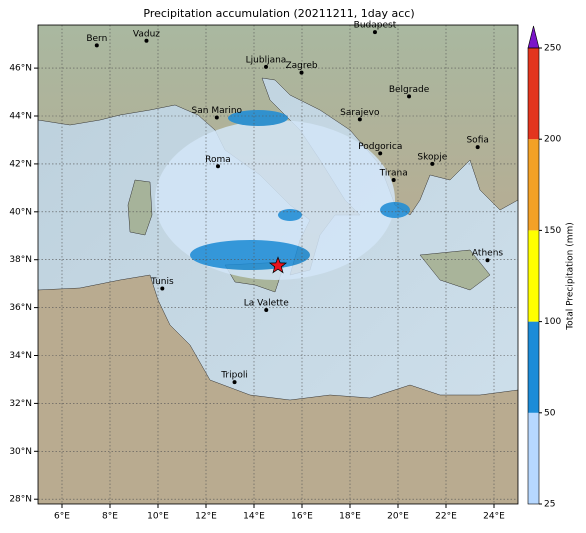 The width and height of the screenshot is (586, 533). Describe the element at coordinates (446, 517) in the screenshot. I see `x-tick-label: 22°E` at that location.